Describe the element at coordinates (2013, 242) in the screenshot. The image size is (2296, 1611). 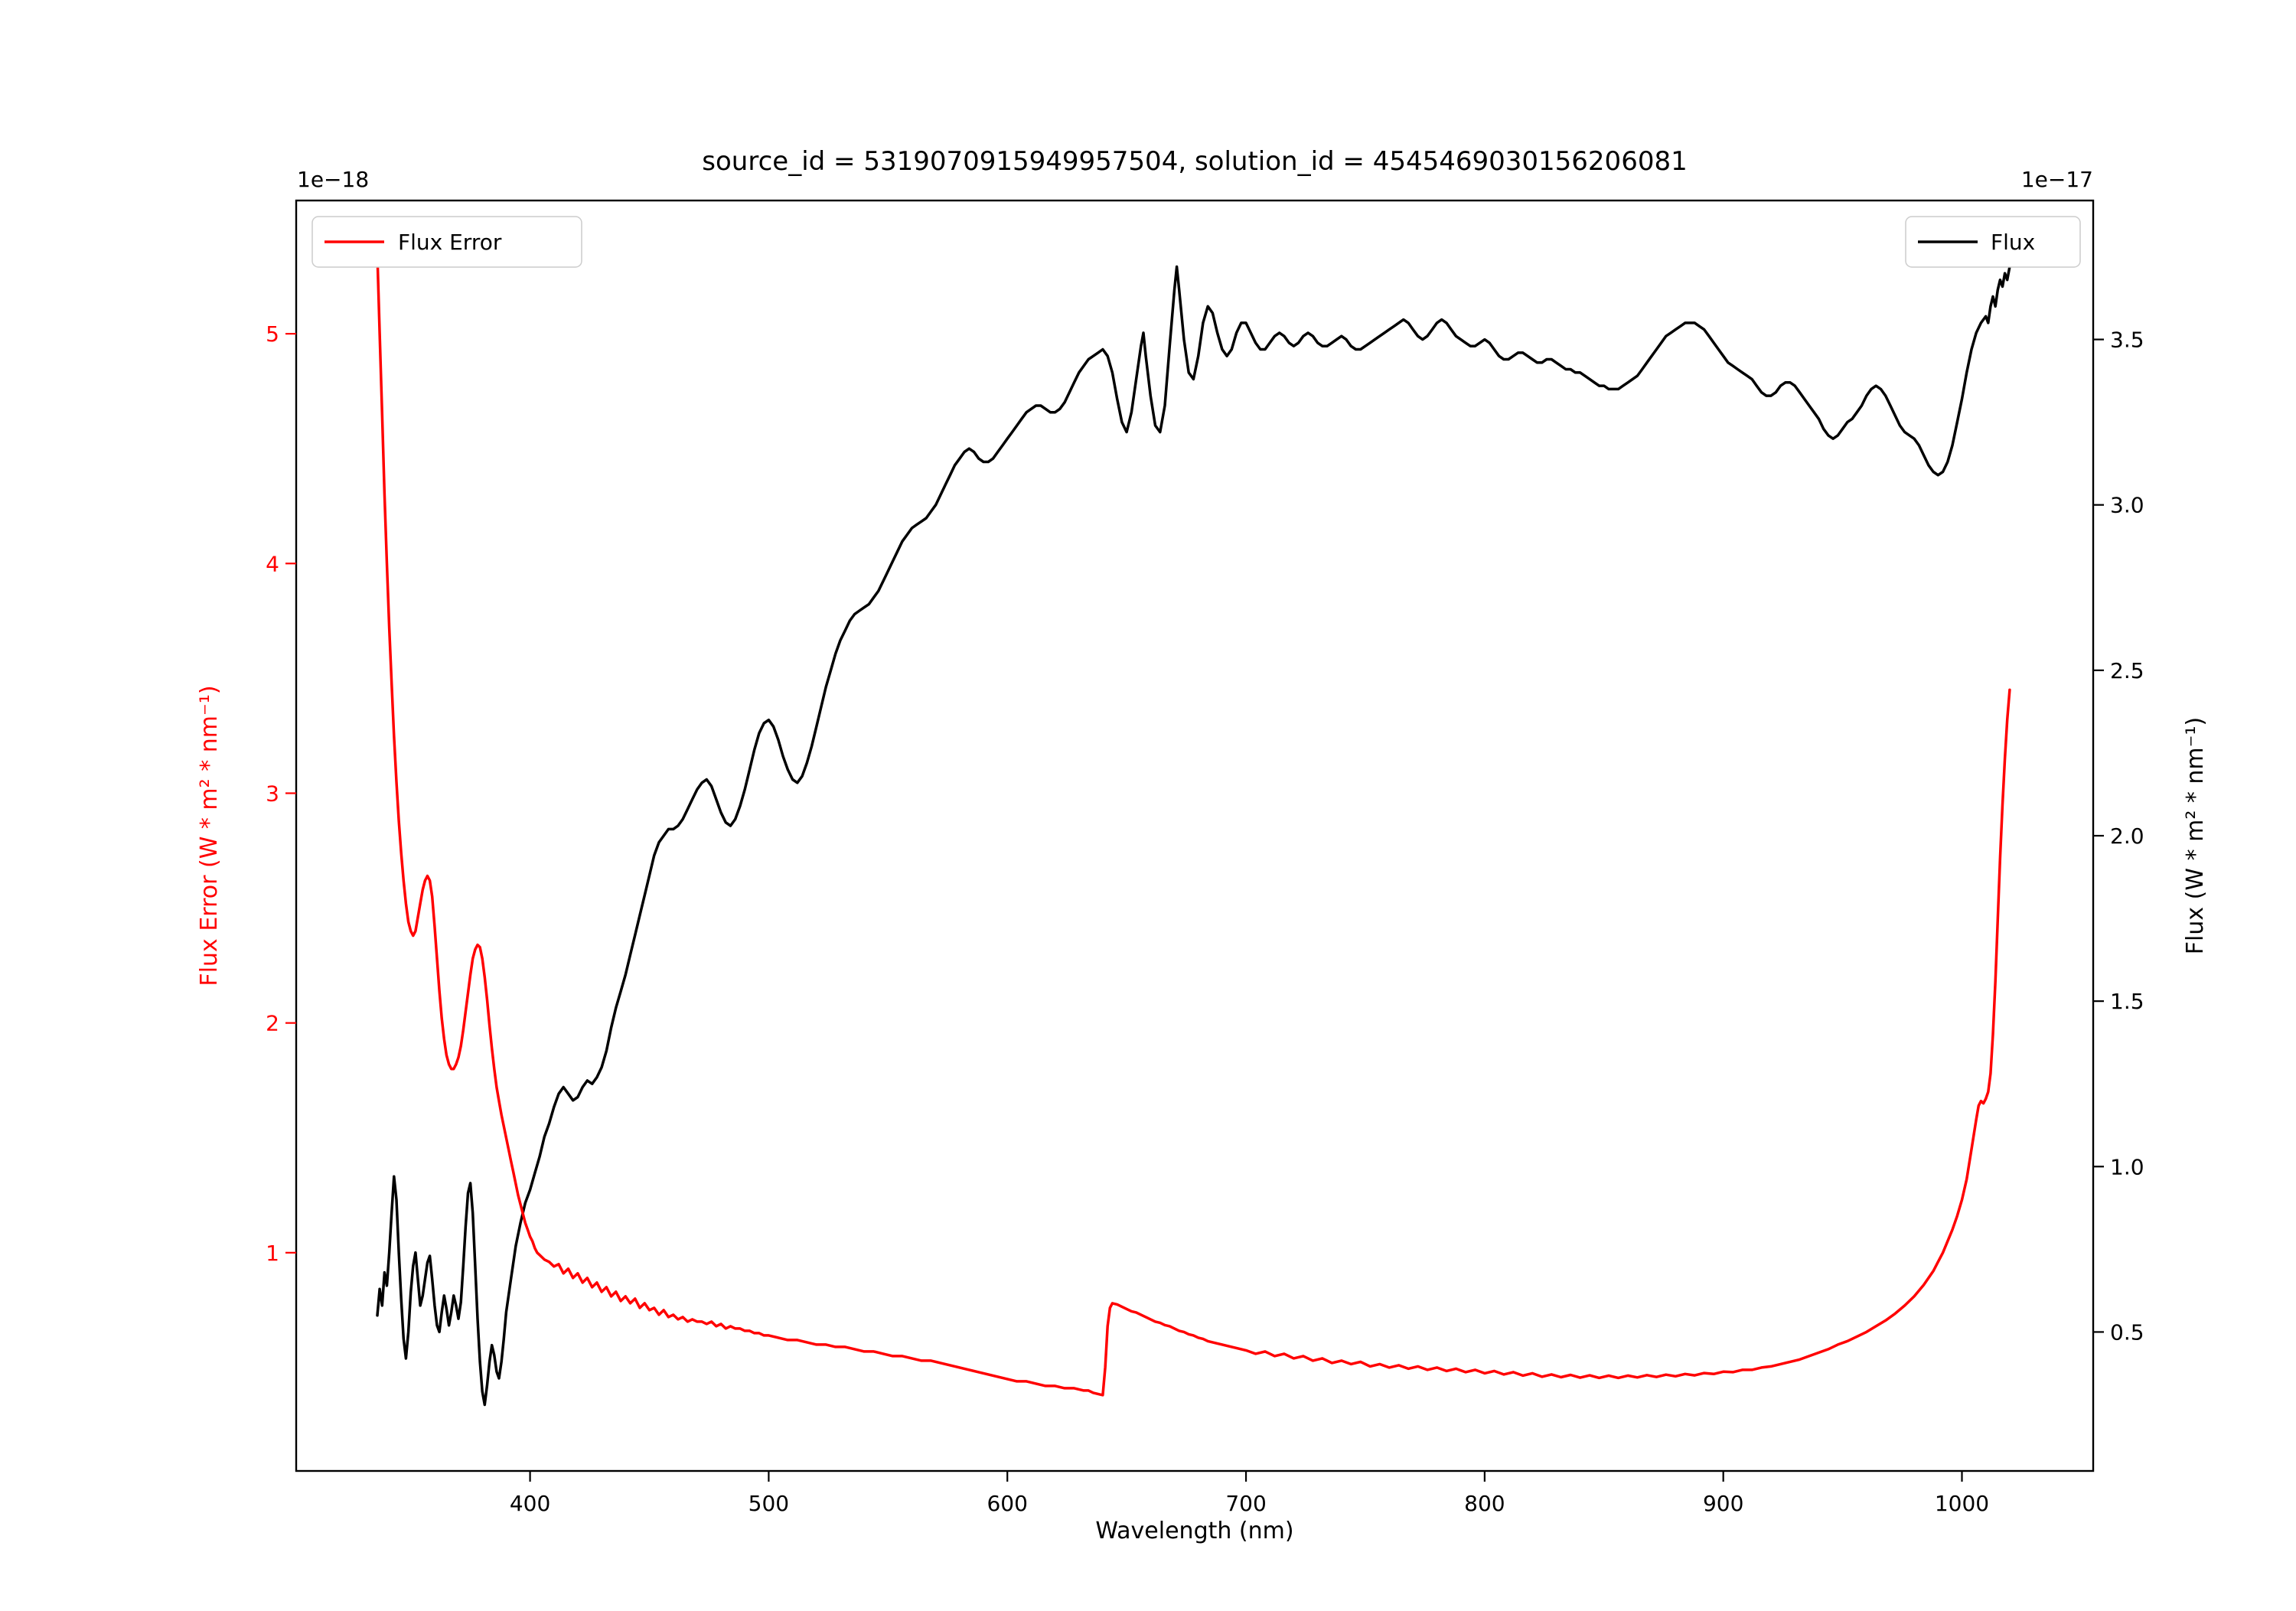
I see `legend-flux-label: Flux` at that location.